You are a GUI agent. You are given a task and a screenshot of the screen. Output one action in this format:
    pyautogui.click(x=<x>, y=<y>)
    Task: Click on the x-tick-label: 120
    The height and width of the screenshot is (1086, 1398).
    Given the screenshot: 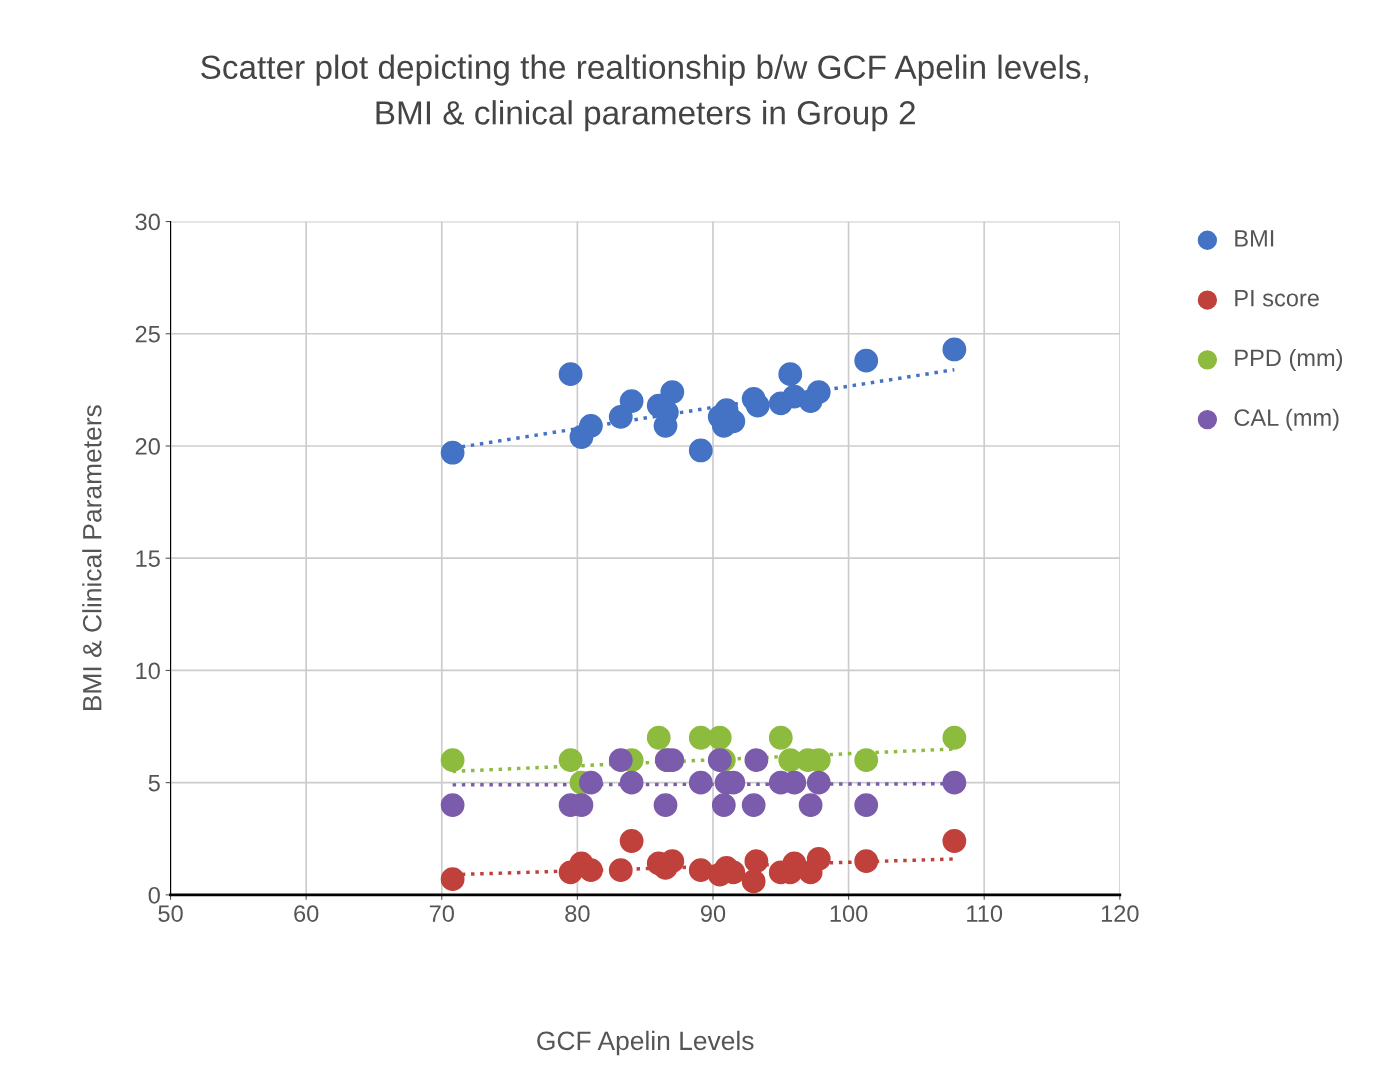 What is the action you would take?
    pyautogui.click(x=1120, y=913)
    